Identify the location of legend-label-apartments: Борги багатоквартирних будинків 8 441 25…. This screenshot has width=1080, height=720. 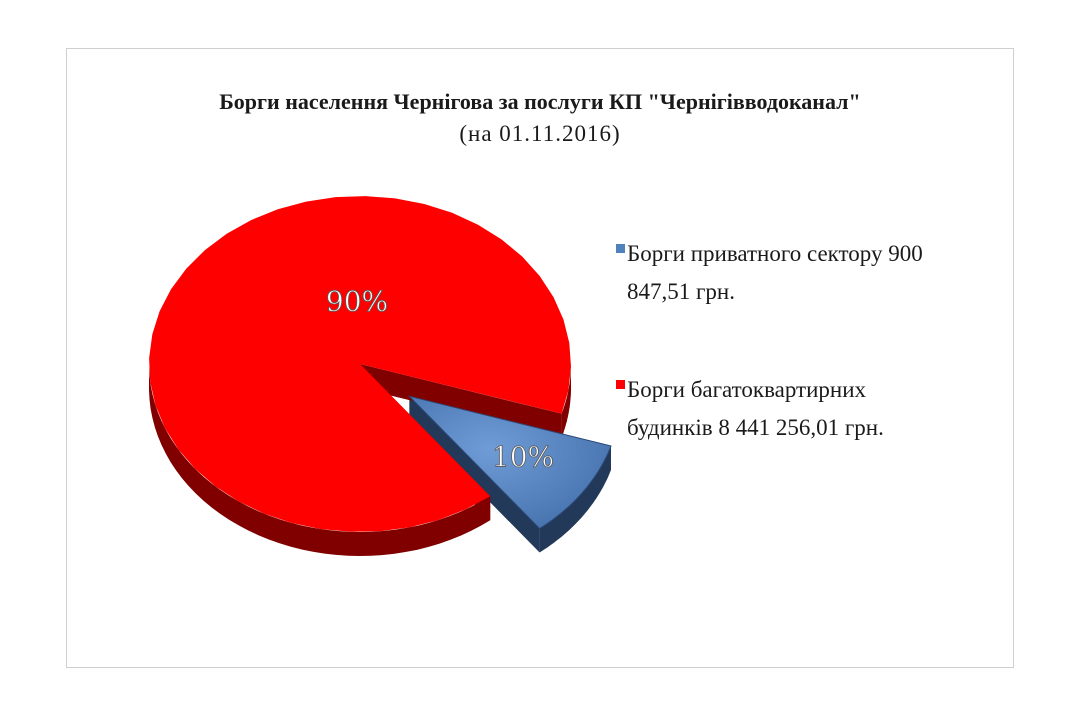
(755, 408).